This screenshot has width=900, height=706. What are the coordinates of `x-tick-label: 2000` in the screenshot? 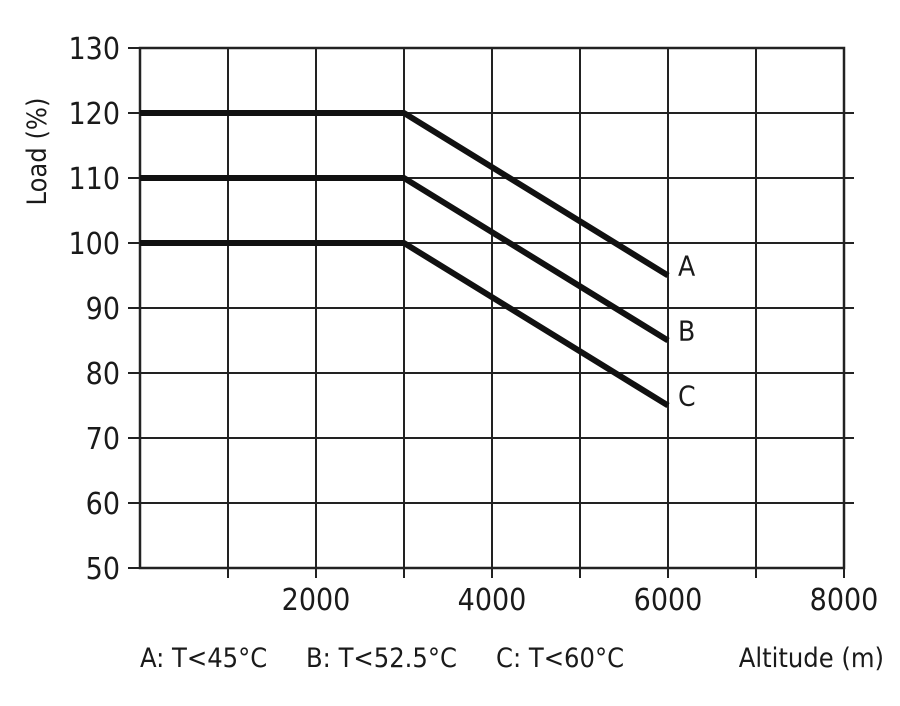 It's located at (316, 600).